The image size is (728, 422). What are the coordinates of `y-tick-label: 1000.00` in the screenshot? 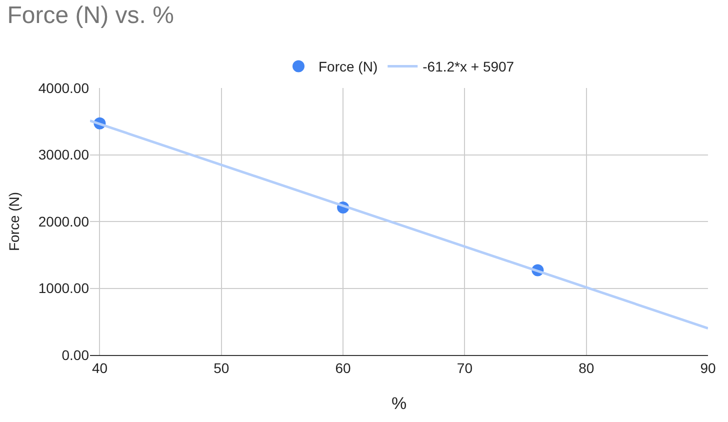 It's located at (64, 288).